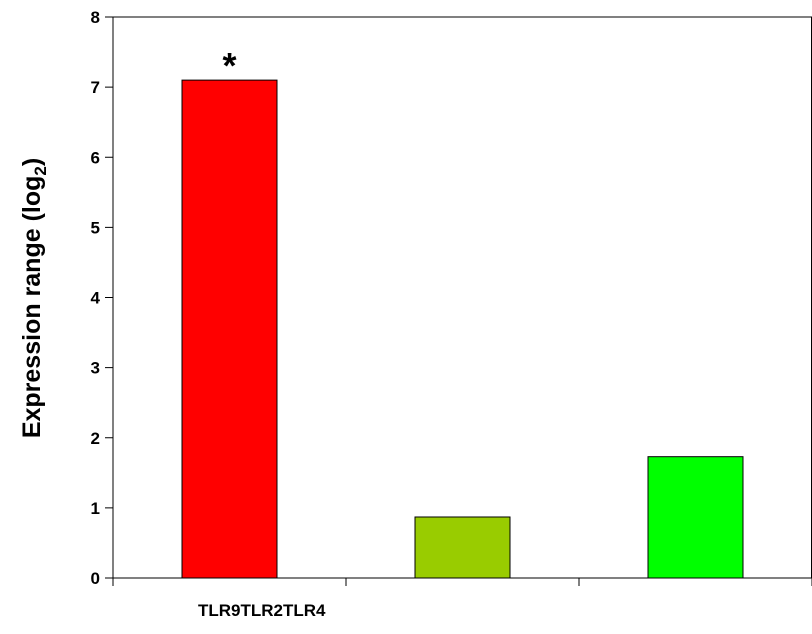 The height and width of the screenshot is (634, 812). What do you see at coordinates (462, 547) in the screenshot?
I see `bar-tlr2` at bounding box center [462, 547].